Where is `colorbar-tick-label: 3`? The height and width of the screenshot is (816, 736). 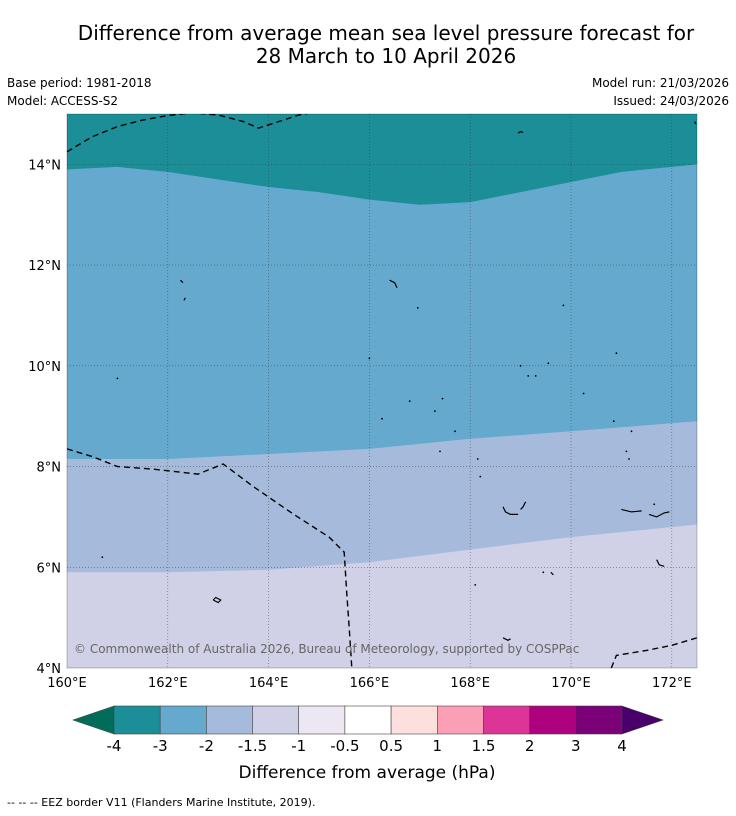 colorbar-tick-label: 3 is located at coordinates (576, 746).